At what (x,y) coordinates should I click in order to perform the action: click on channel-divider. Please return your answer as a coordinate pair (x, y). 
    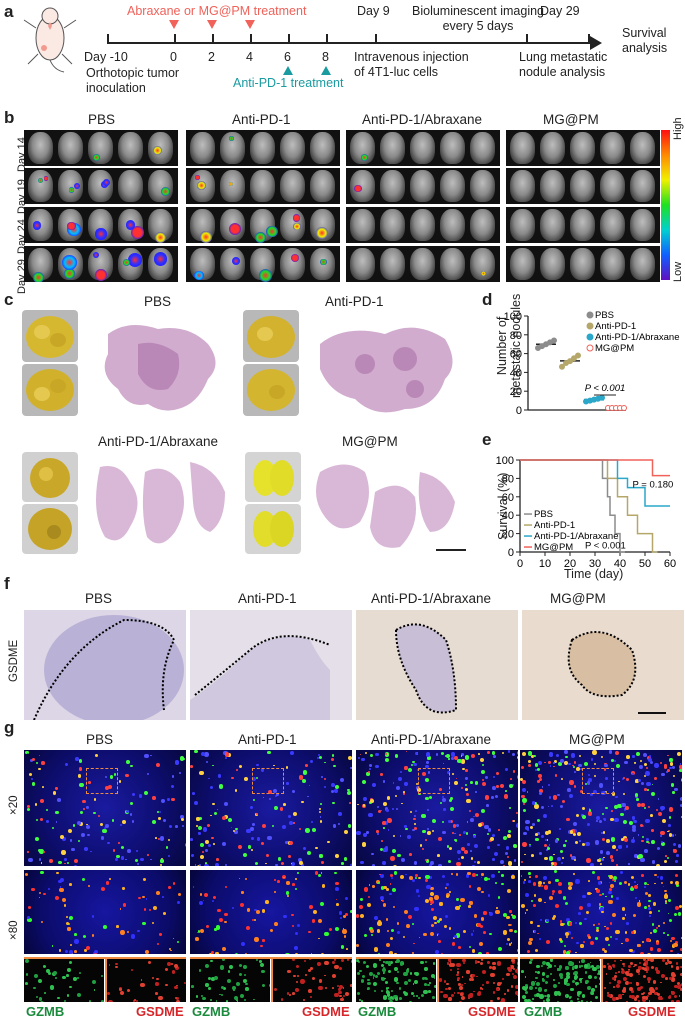
    Looking at the image, I should click on (602, 980).